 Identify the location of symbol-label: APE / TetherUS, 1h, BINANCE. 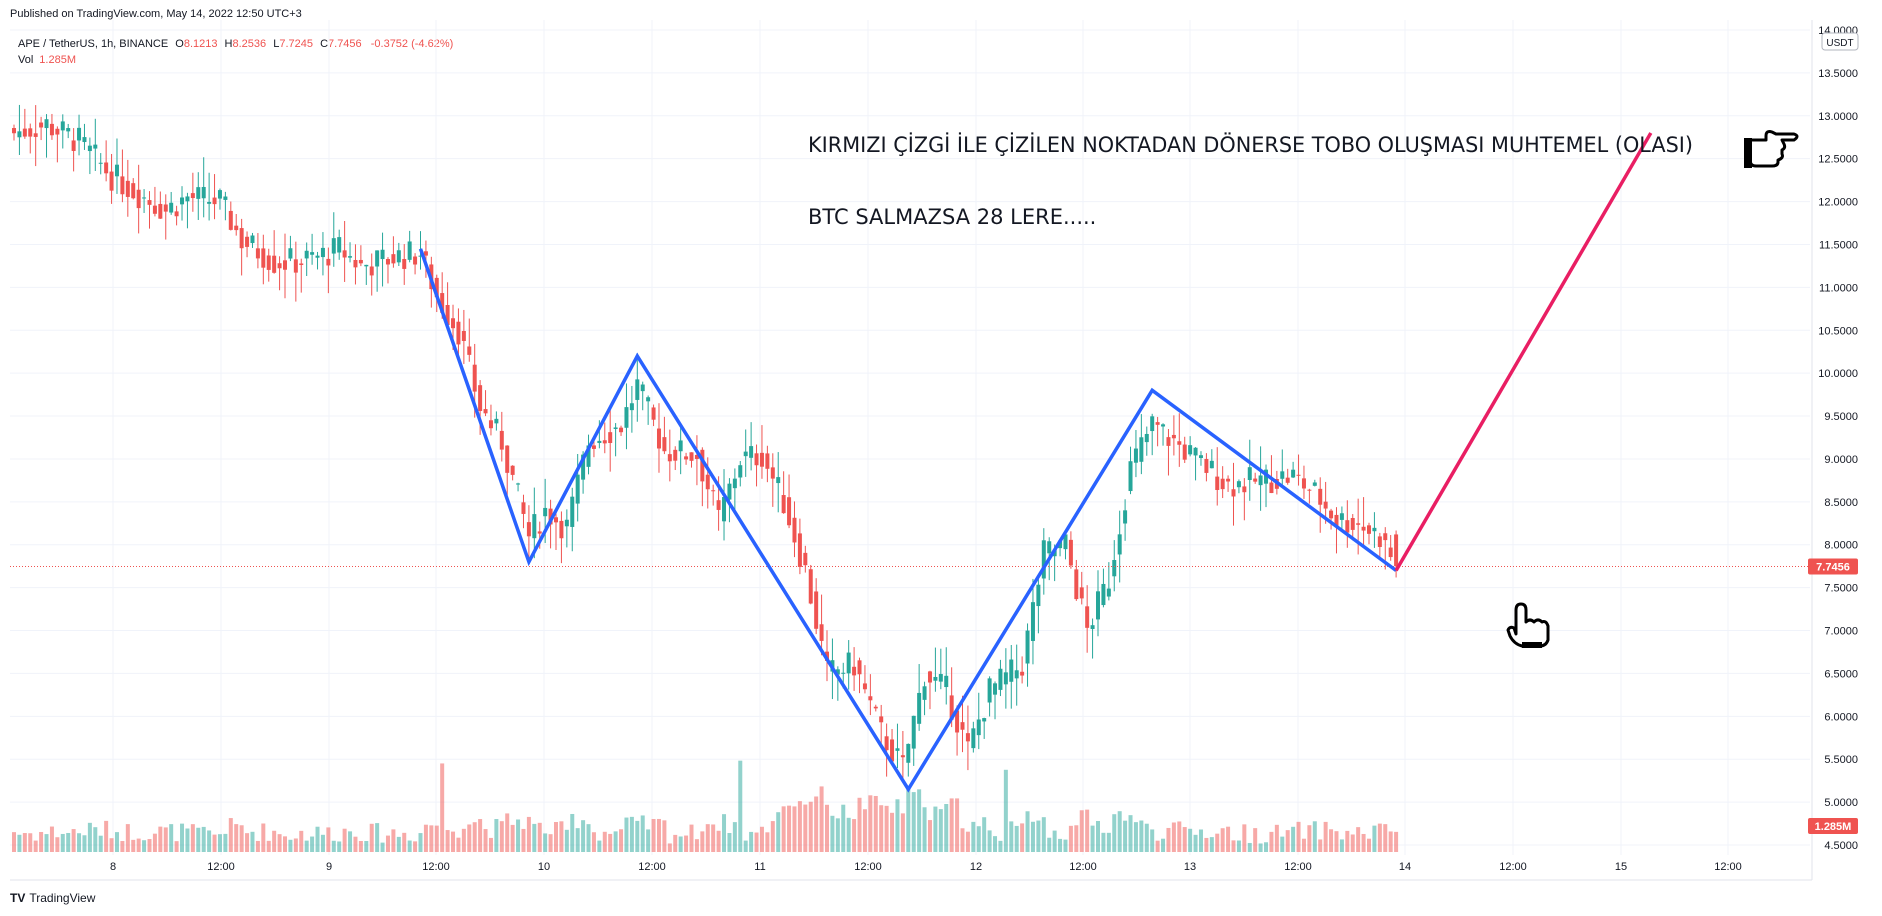
(93, 44).